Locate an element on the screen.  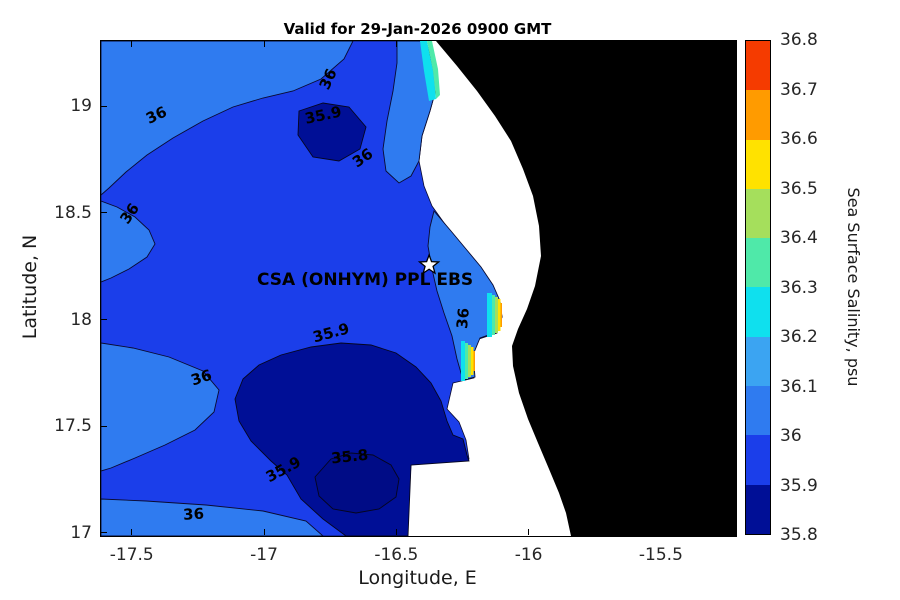
colorbar is located at coordinates (758, 287).